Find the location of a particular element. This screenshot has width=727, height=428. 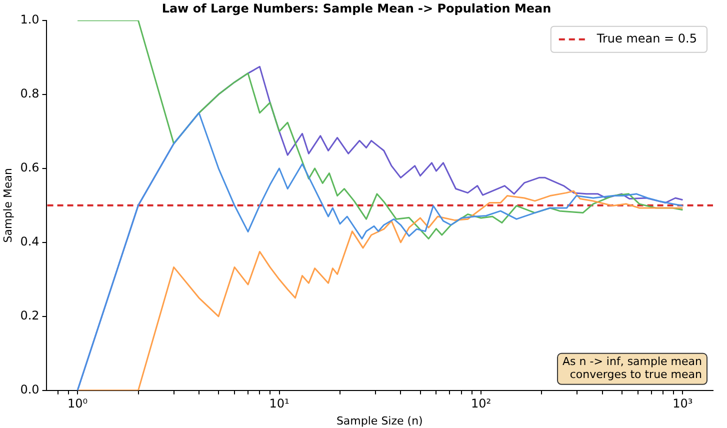

y-tick-label: 1.0 is located at coordinates (30, 19).